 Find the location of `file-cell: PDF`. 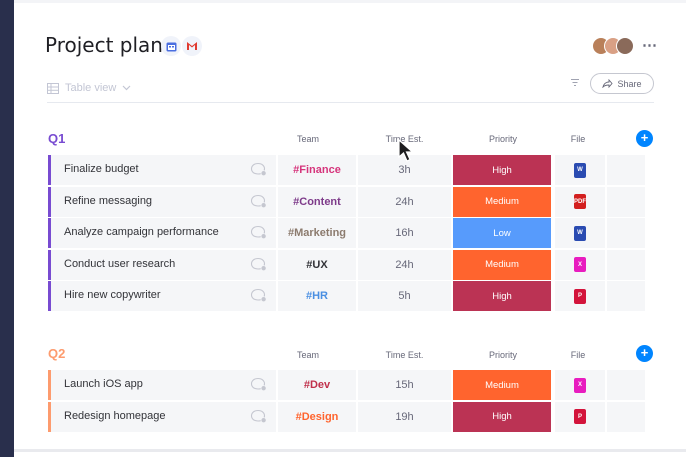

file-cell: PDF is located at coordinates (580, 201).